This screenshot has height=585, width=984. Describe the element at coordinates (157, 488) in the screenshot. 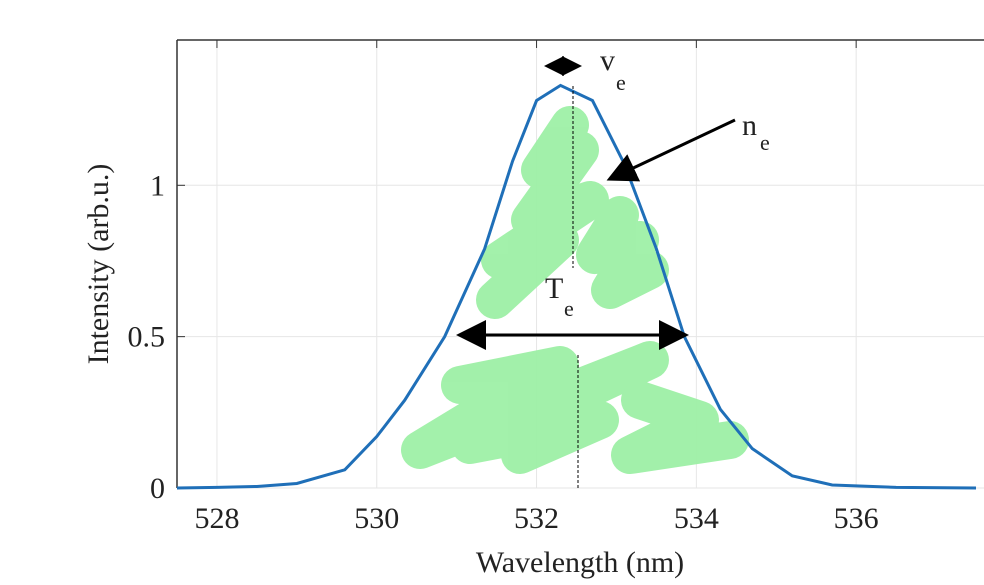

I see `y-tick-label: 0` at that location.